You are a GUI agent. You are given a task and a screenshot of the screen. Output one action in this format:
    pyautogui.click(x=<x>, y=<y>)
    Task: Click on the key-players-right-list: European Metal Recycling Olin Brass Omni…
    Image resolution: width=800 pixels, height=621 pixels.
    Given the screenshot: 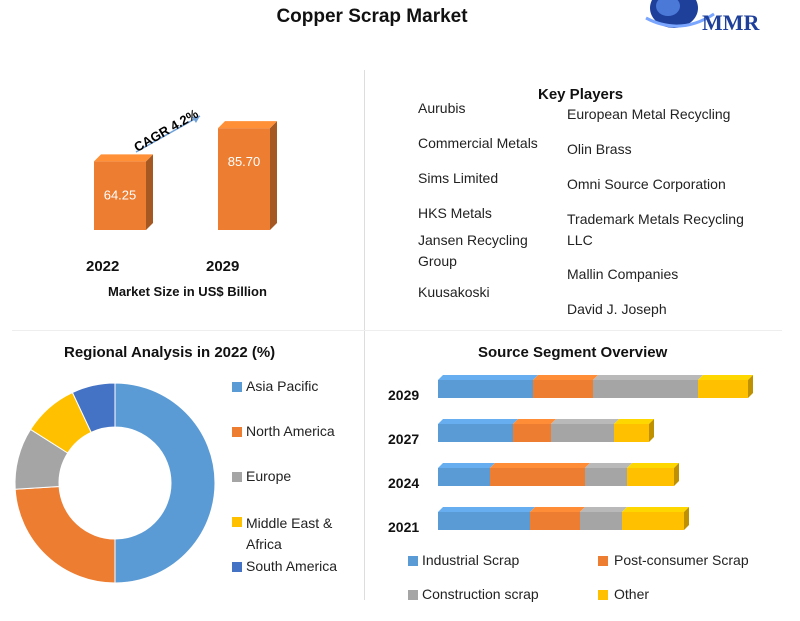 What is the action you would take?
    pyautogui.click(x=672, y=212)
    